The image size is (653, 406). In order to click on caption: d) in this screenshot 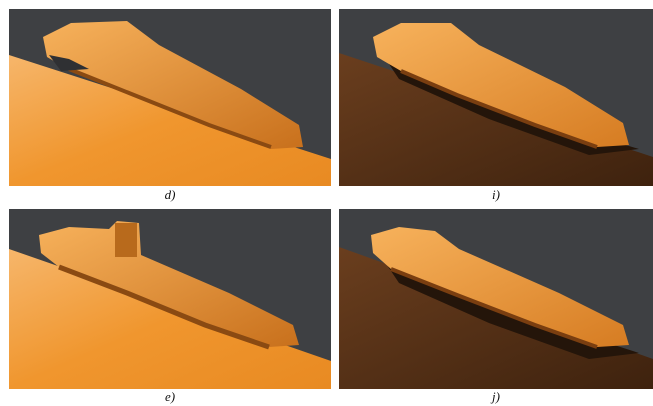, I will do `click(170, 194)`.